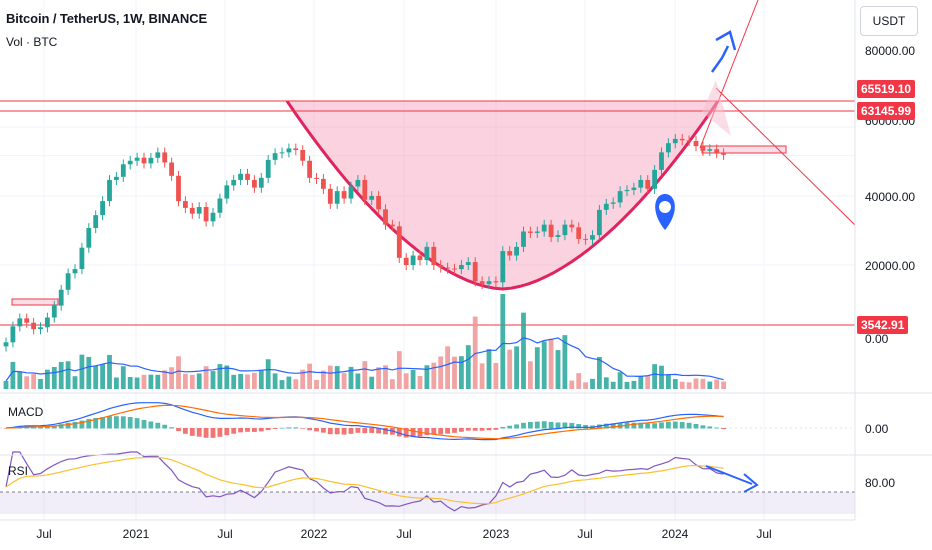 The image size is (932, 550). I want to click on location-marker-dot, so click(665, 207).